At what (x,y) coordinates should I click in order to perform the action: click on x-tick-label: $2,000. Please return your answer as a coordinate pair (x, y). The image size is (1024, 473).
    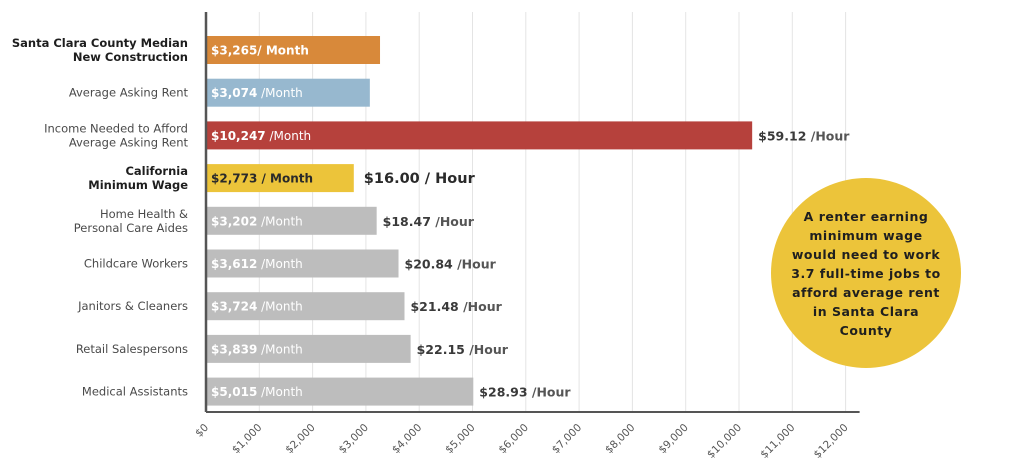
    Looking at the image, I should click on (300, 439).